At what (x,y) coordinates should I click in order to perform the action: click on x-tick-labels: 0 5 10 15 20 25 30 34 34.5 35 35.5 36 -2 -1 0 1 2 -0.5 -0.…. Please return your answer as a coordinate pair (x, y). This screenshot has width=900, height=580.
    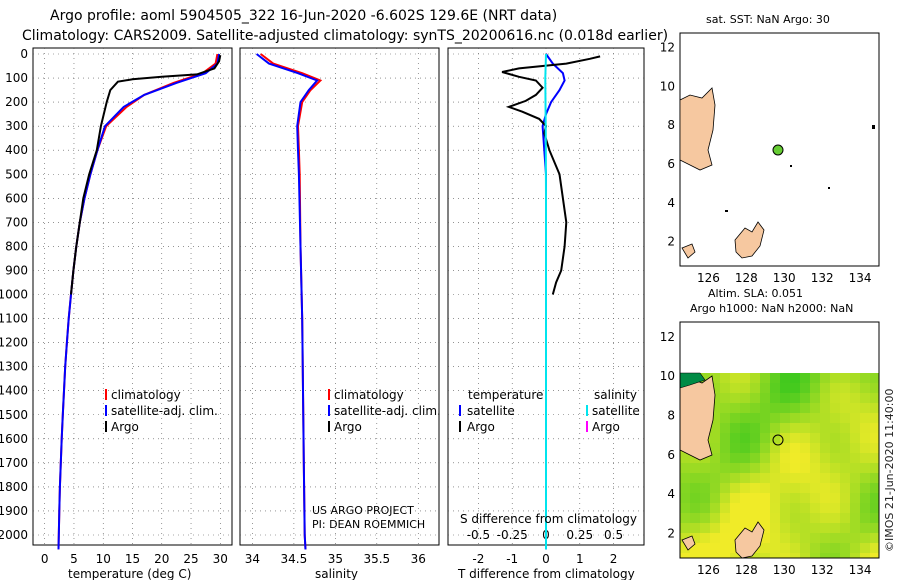
    Looking at the image, I should click on (332, 547).